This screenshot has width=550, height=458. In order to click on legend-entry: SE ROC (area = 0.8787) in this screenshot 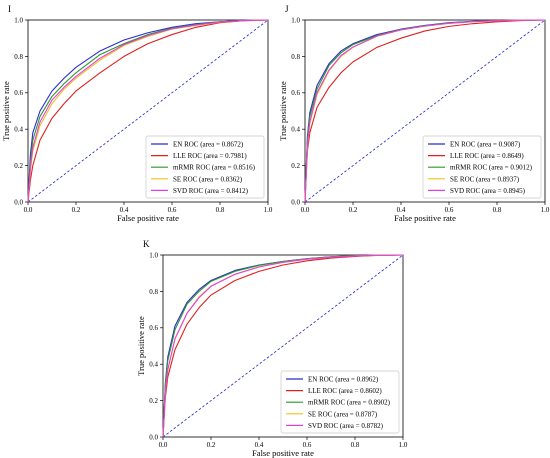, I will do `click(343, 414)`.